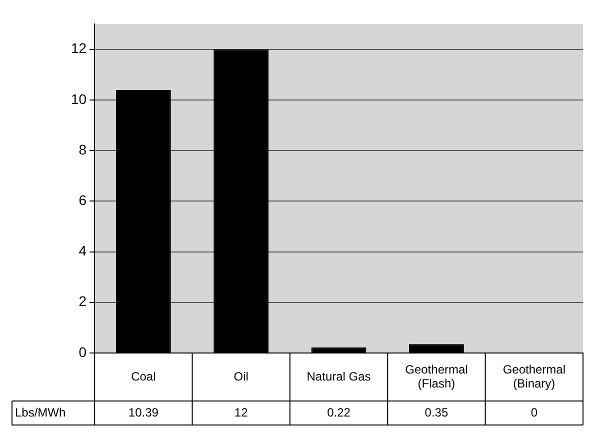  I want to click on x-tick-label: Geothermal (Flash), so click(436, 376).